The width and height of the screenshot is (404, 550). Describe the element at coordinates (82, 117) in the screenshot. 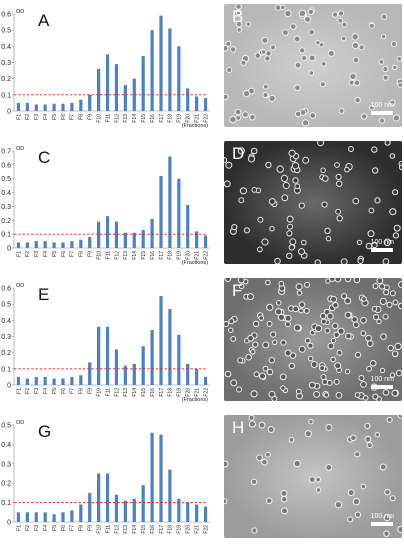

I see `x-tick-label: F8` at that location.